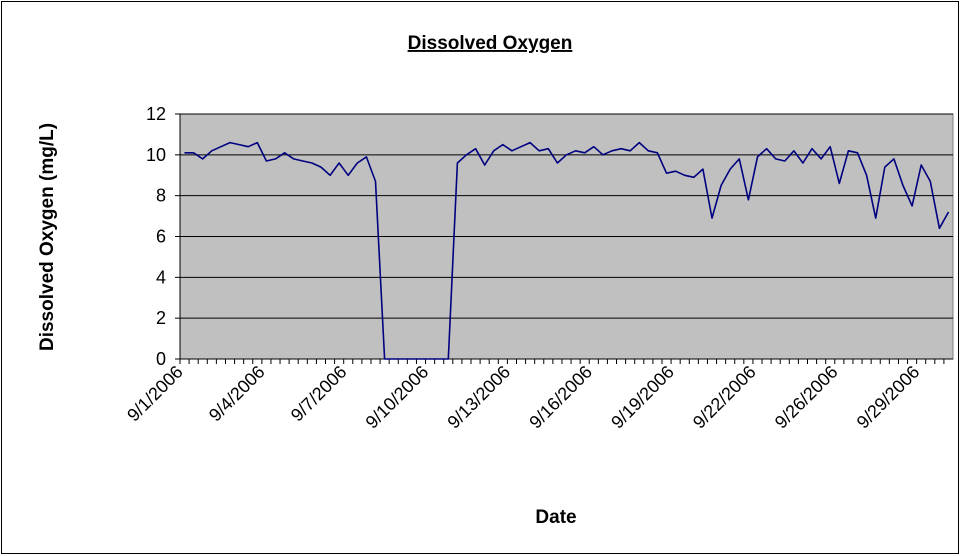 This screenshot has height=556, width=961. Describe the element at coordinates (156, 114) in the screenshot. I see `y-tick-label: 12` at that location.